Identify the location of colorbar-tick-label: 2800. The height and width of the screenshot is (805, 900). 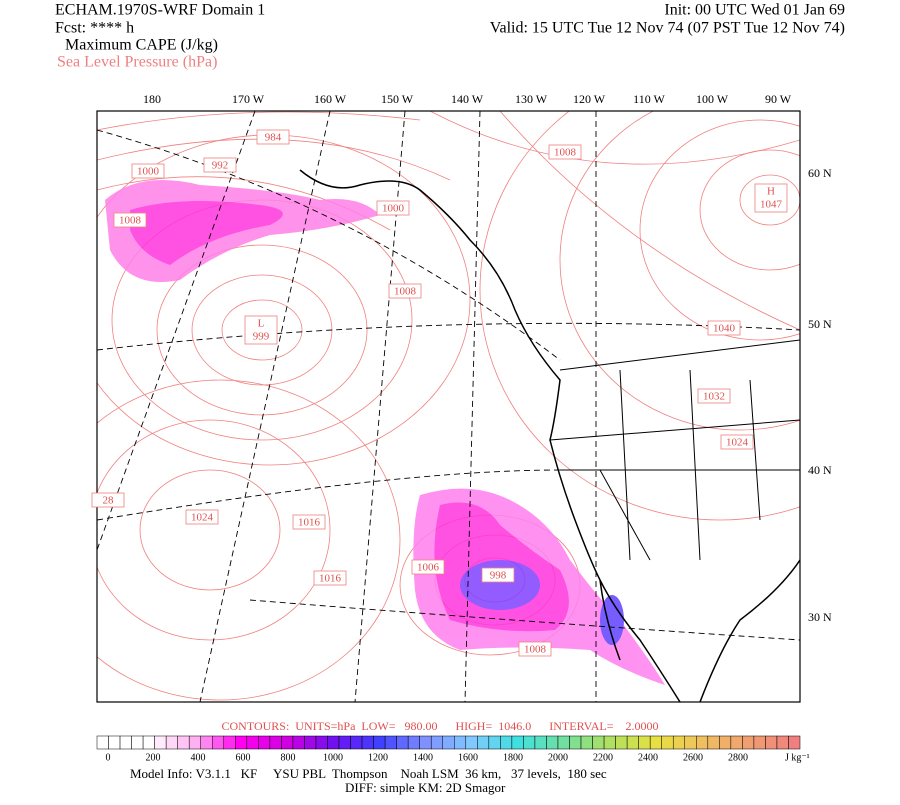
(738, 757).